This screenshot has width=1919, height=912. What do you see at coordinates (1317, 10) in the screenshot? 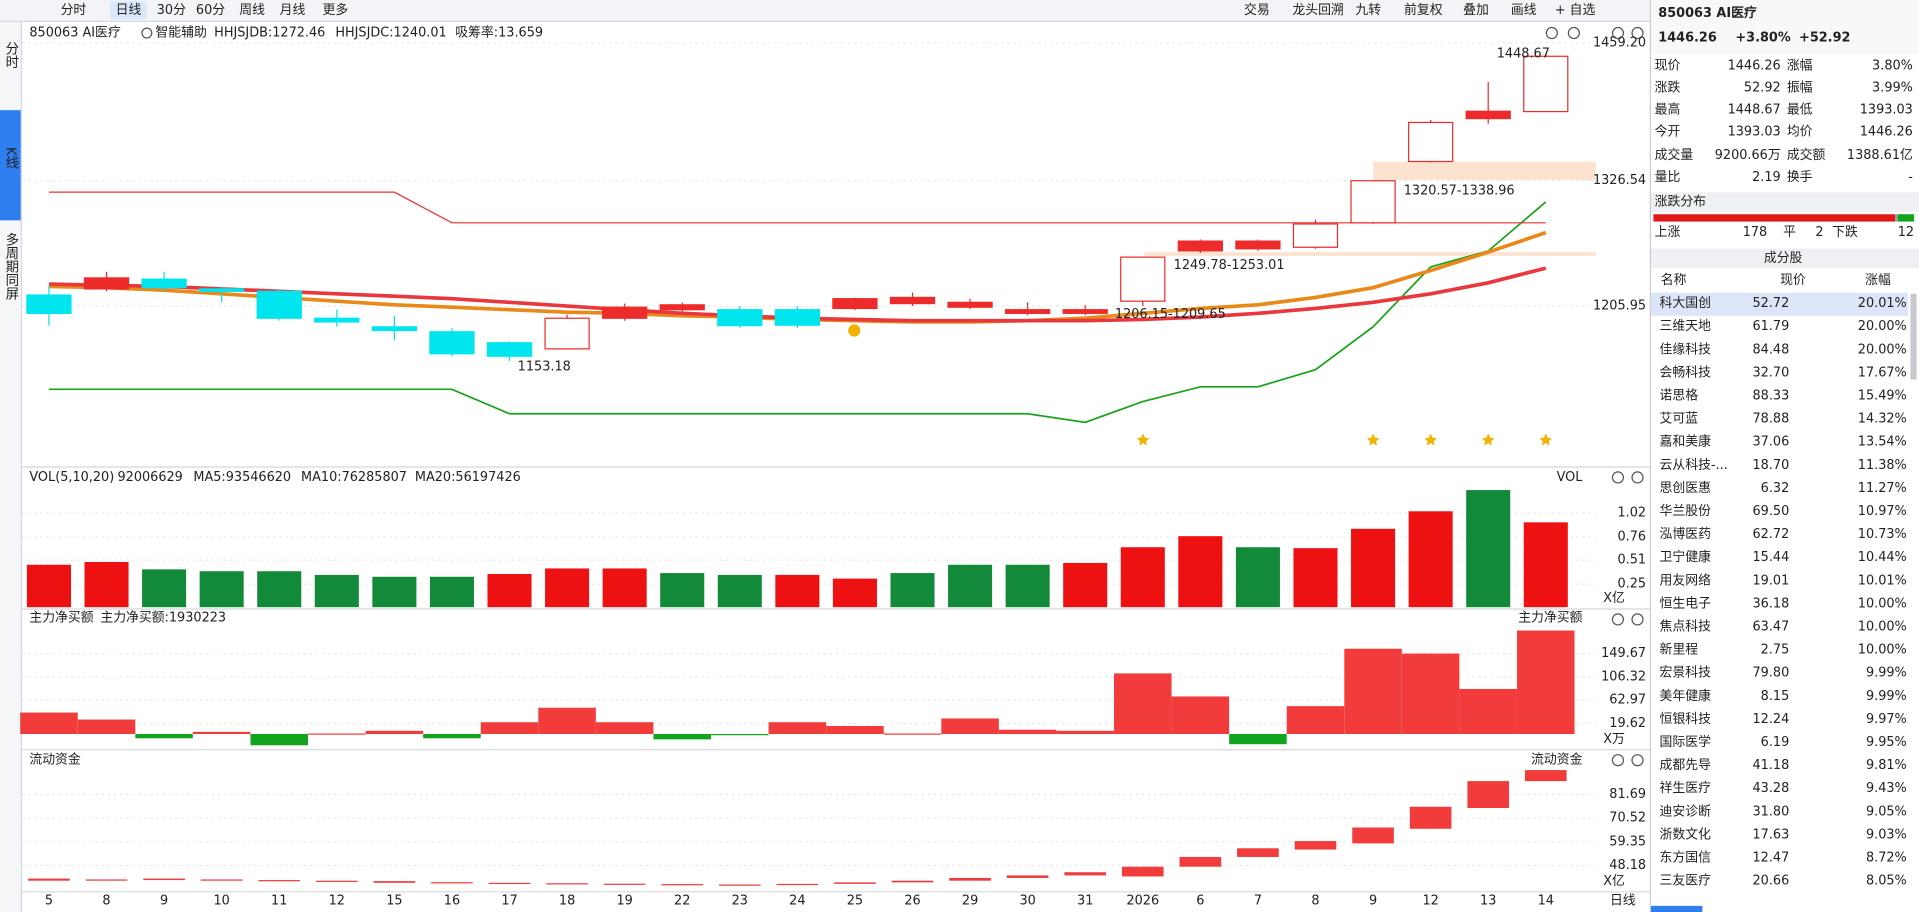
I see `tool-button: 龙头回溯` at bounding box center [1317, 10].